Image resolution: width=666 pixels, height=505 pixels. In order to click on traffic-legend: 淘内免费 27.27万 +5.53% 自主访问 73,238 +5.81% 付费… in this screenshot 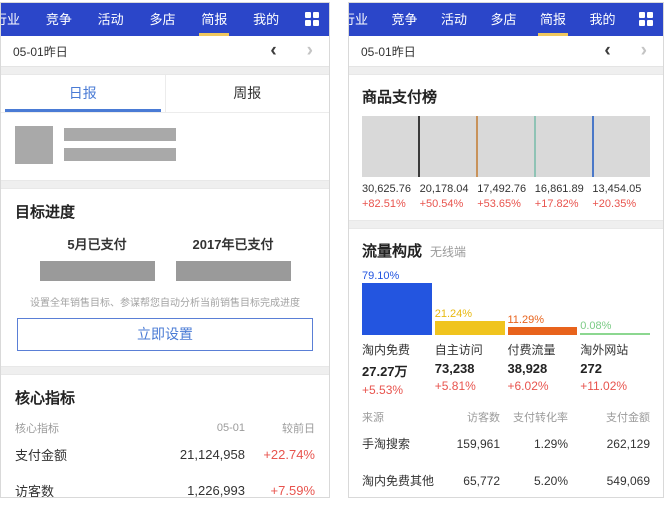, I will do `click(506, 369)`.